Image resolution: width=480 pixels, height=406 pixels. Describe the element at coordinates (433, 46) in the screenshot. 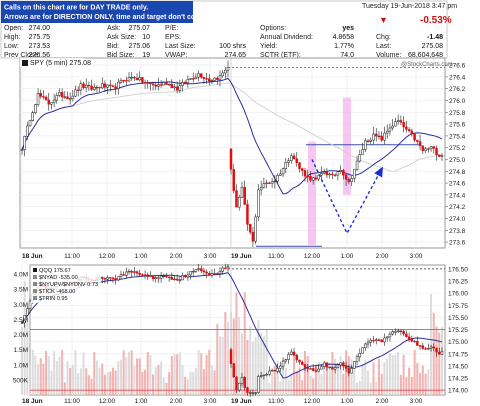

I see `field-value: 275.08` at that location.